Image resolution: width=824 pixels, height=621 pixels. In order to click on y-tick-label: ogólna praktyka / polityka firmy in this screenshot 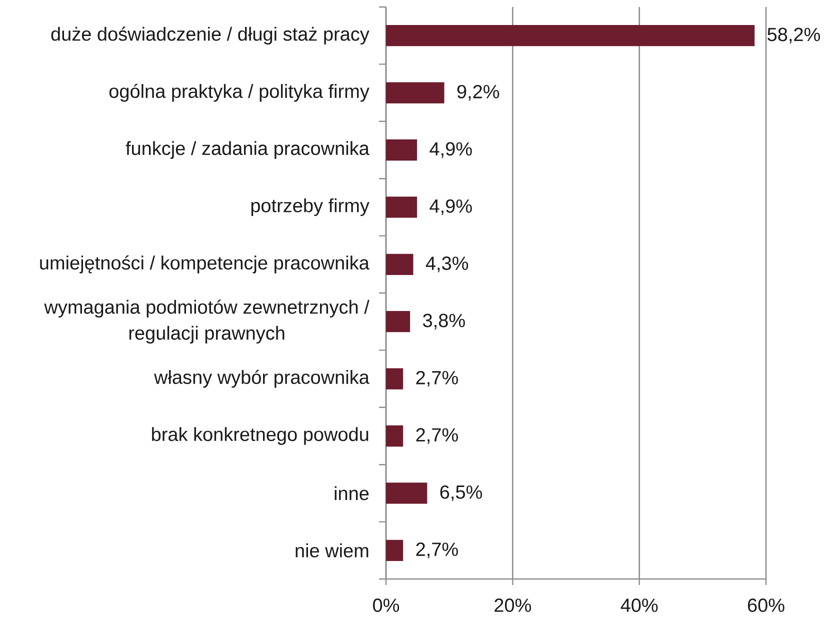, I will do `click(239, 93)`.